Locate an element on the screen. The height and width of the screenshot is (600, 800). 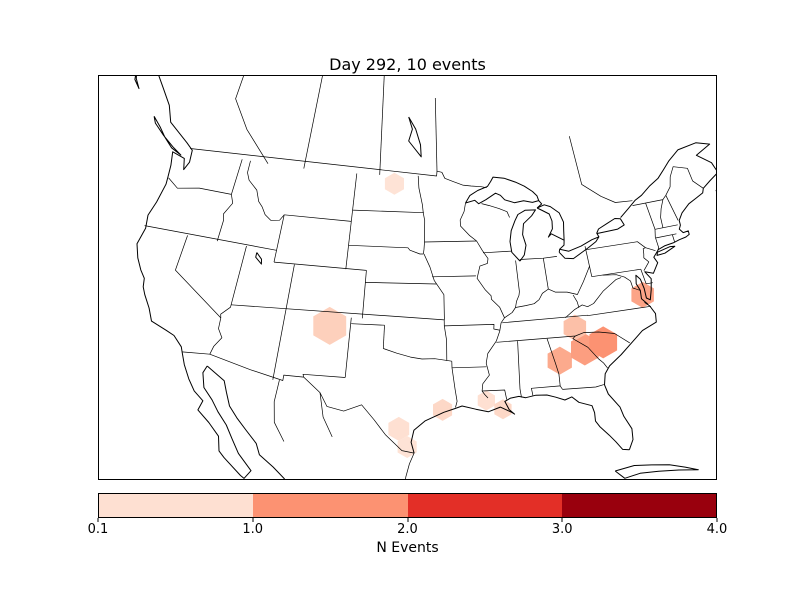
colorbar-tick-labels: 0.1 1.0 2.0 3.0 4.0 is located at coordinates (408, 529).